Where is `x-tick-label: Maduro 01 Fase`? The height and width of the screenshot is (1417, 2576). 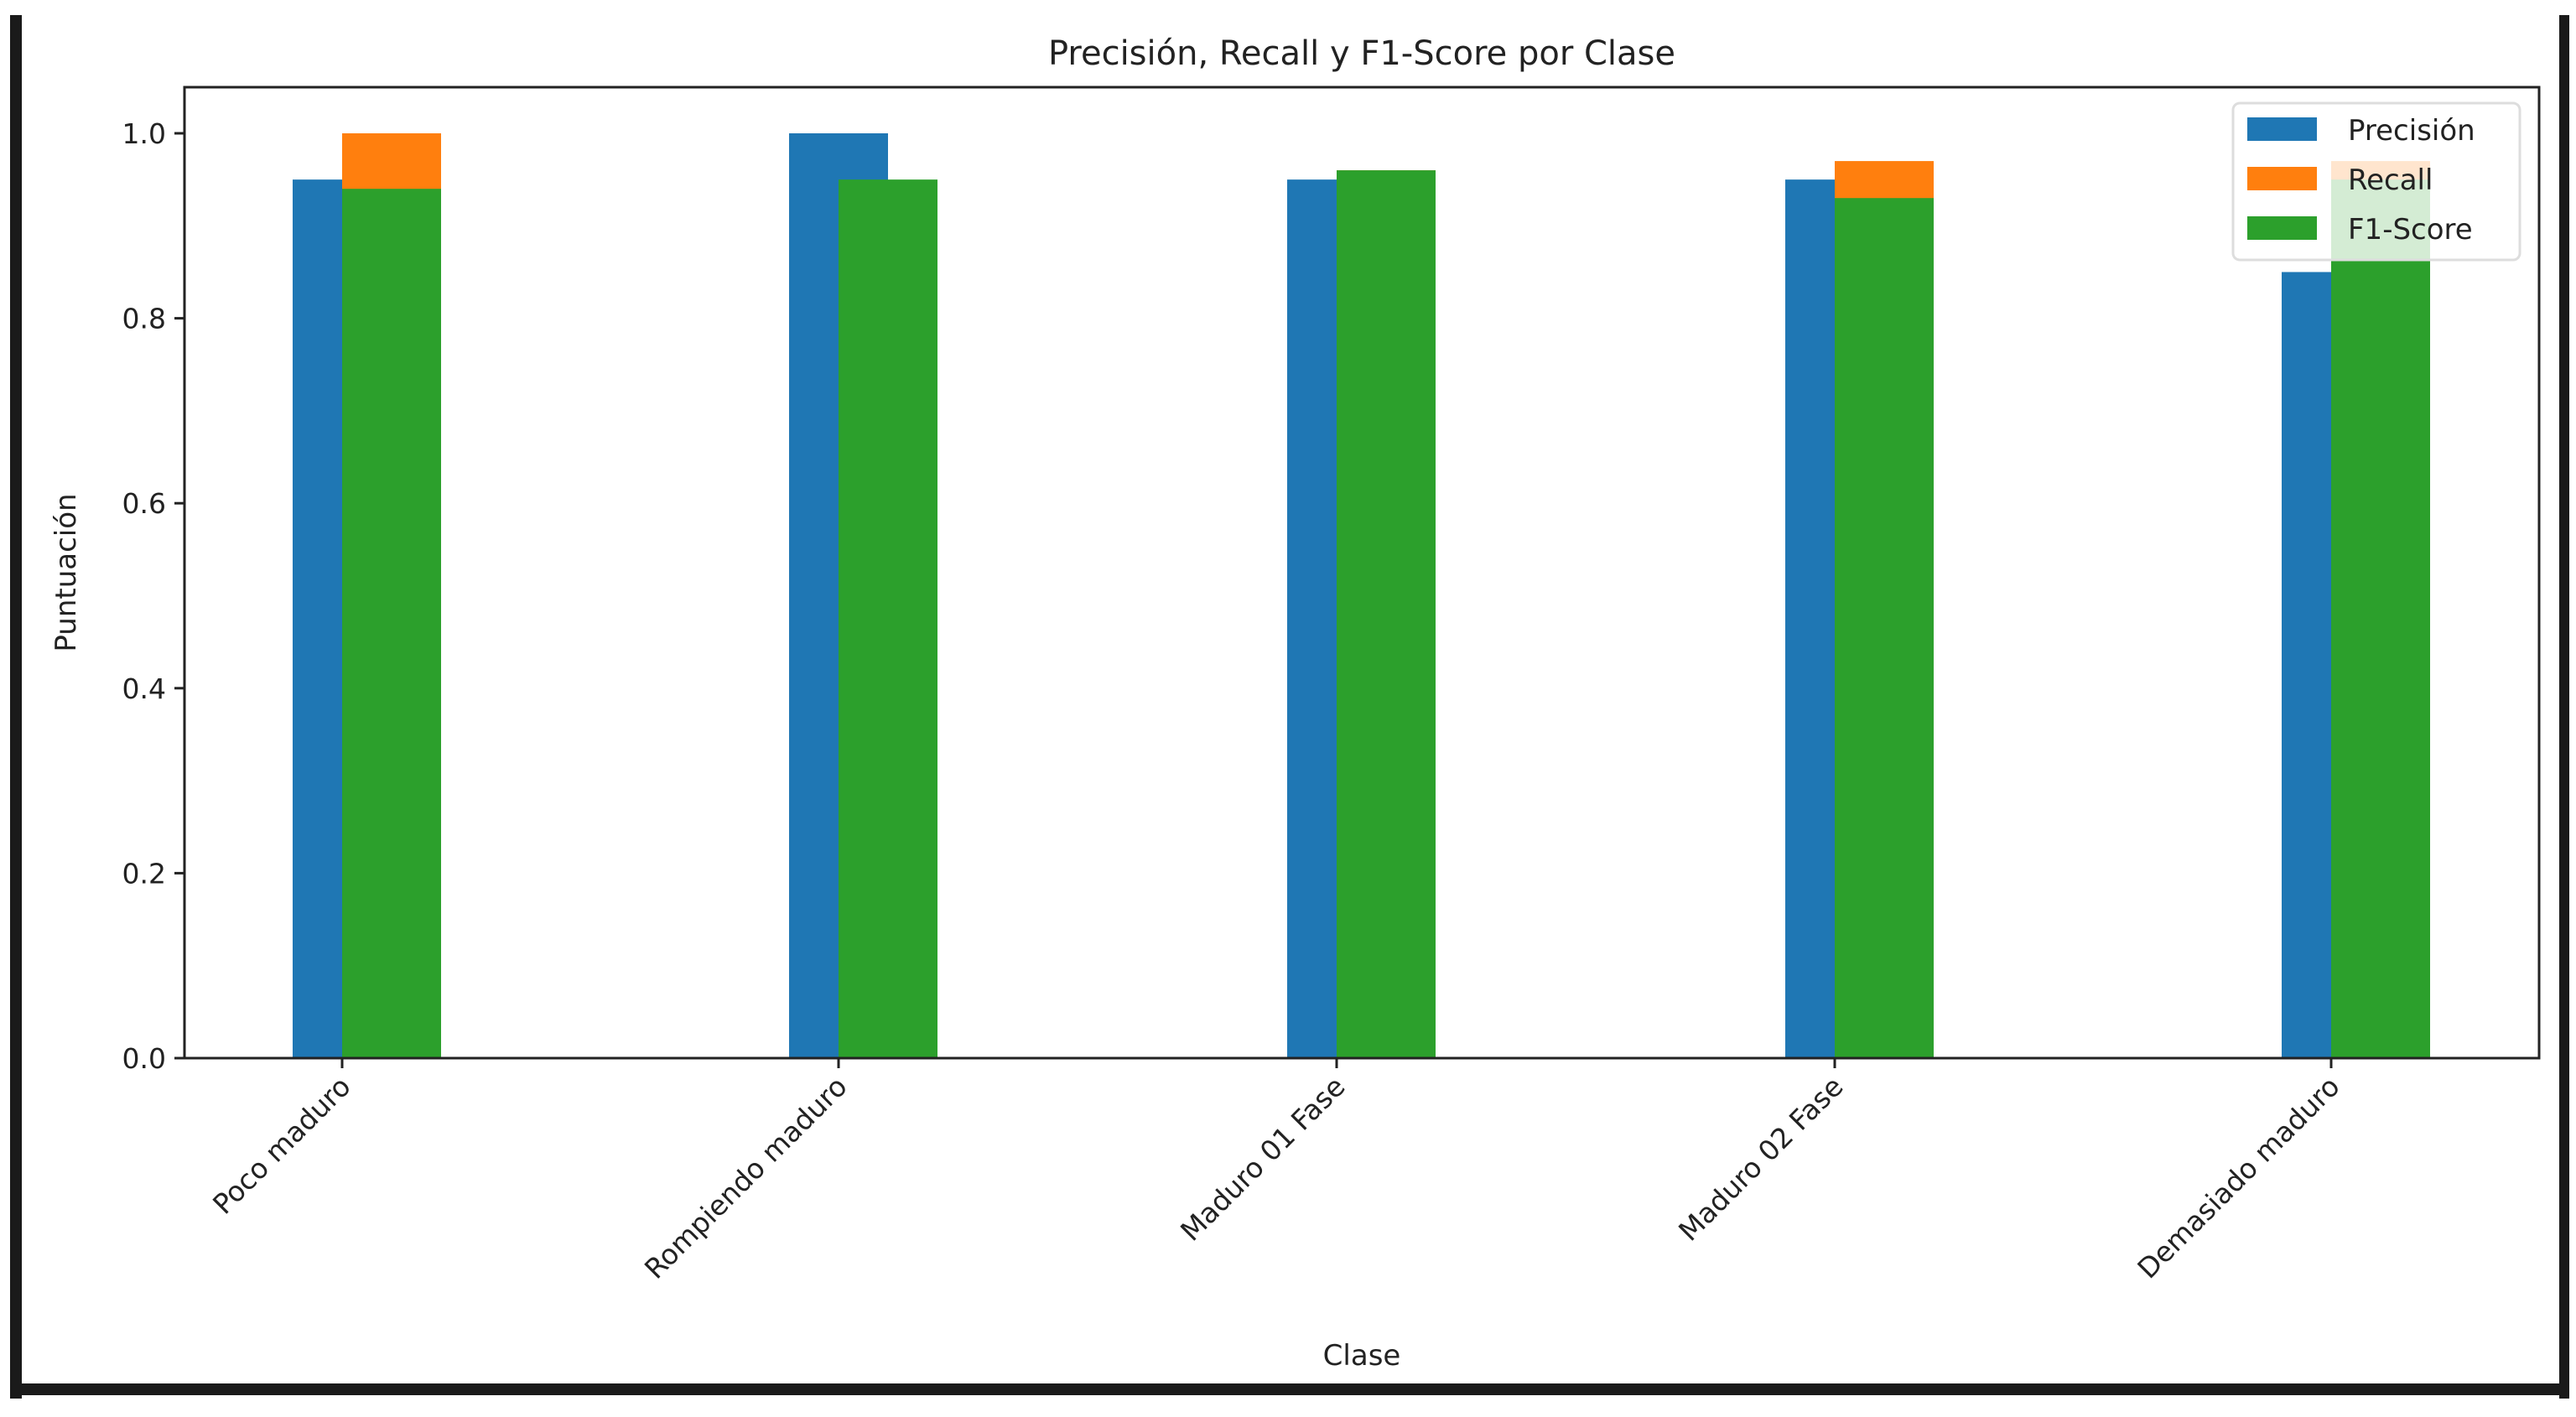
x-tick-label: Maduro 01 Fase is located at coordinates (1263, 1159).